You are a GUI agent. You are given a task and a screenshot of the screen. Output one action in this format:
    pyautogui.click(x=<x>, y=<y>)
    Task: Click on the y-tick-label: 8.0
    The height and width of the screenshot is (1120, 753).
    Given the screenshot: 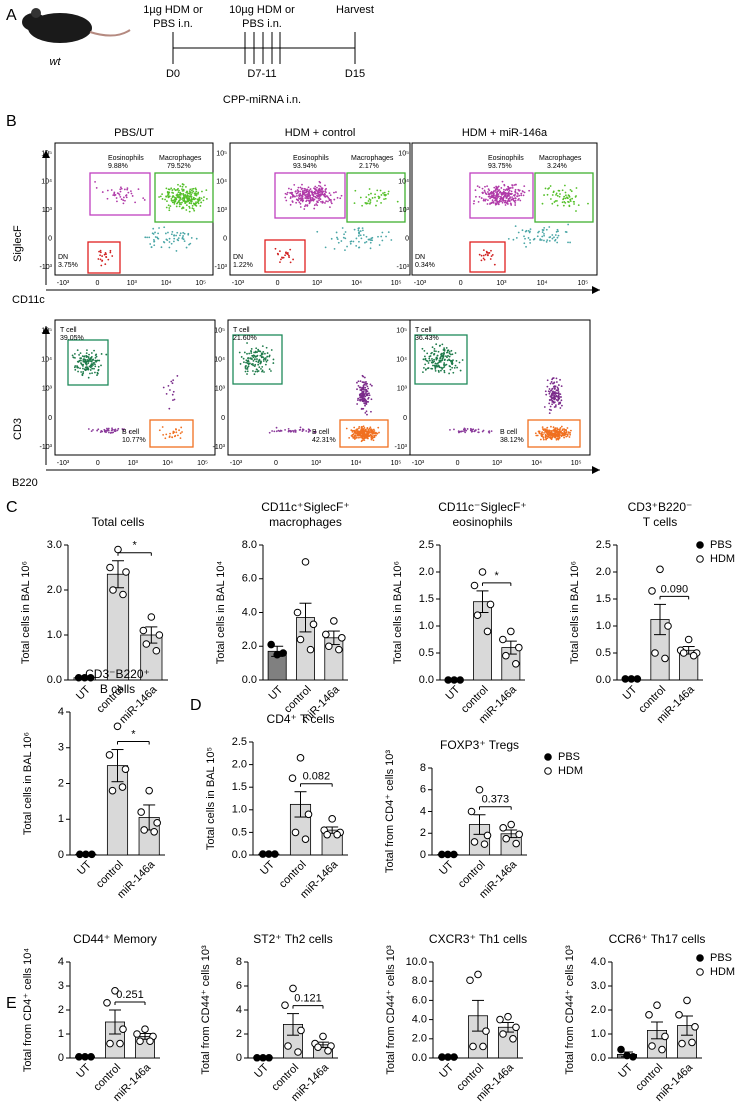 What is the action you would take?
    pyautogui.click(x=419, y=981)
    